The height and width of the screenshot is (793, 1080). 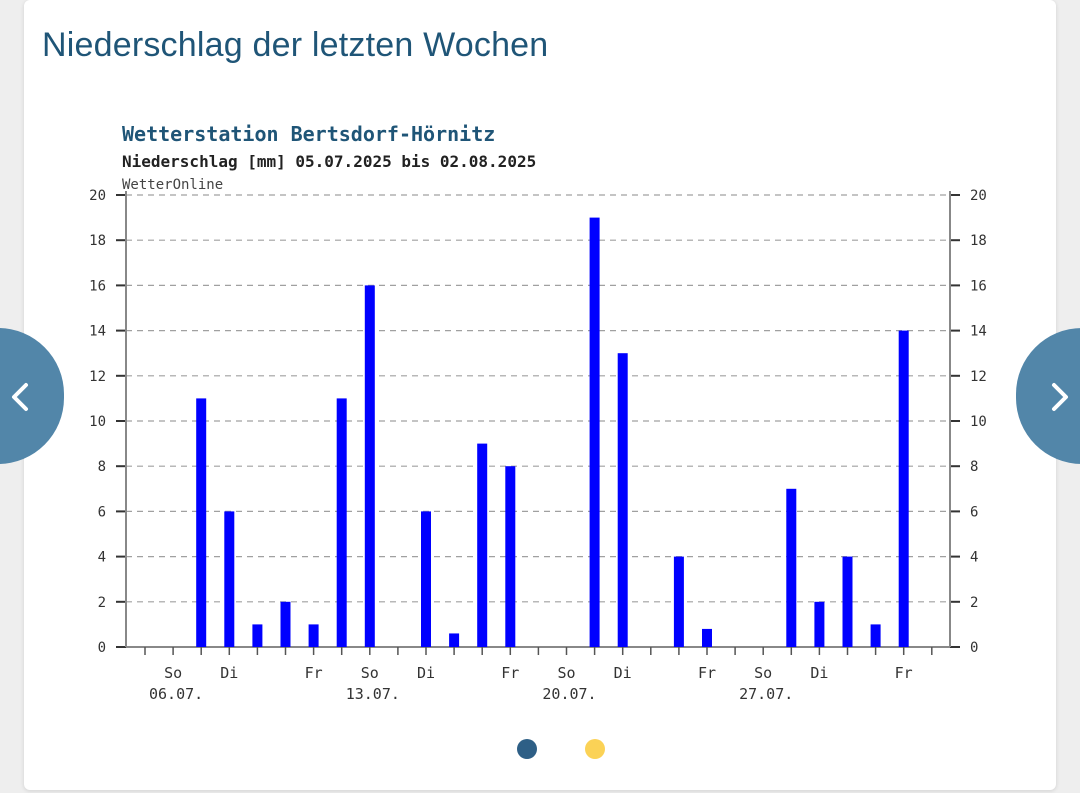 I want to click on page-title: Niederschlag der letzten Wochen, so click(x=295, y=45).